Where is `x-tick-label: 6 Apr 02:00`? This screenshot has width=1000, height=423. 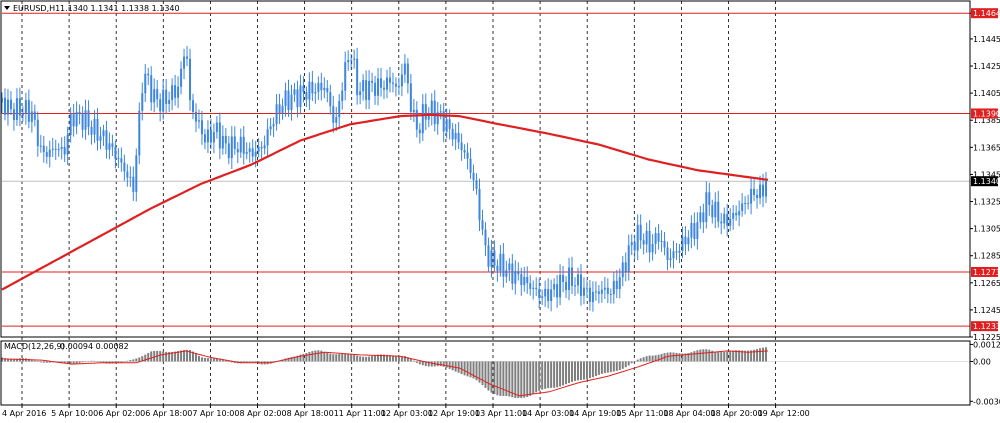
x-tick-label: 6 Apr 02:00 is located at coordinates (121, 413).